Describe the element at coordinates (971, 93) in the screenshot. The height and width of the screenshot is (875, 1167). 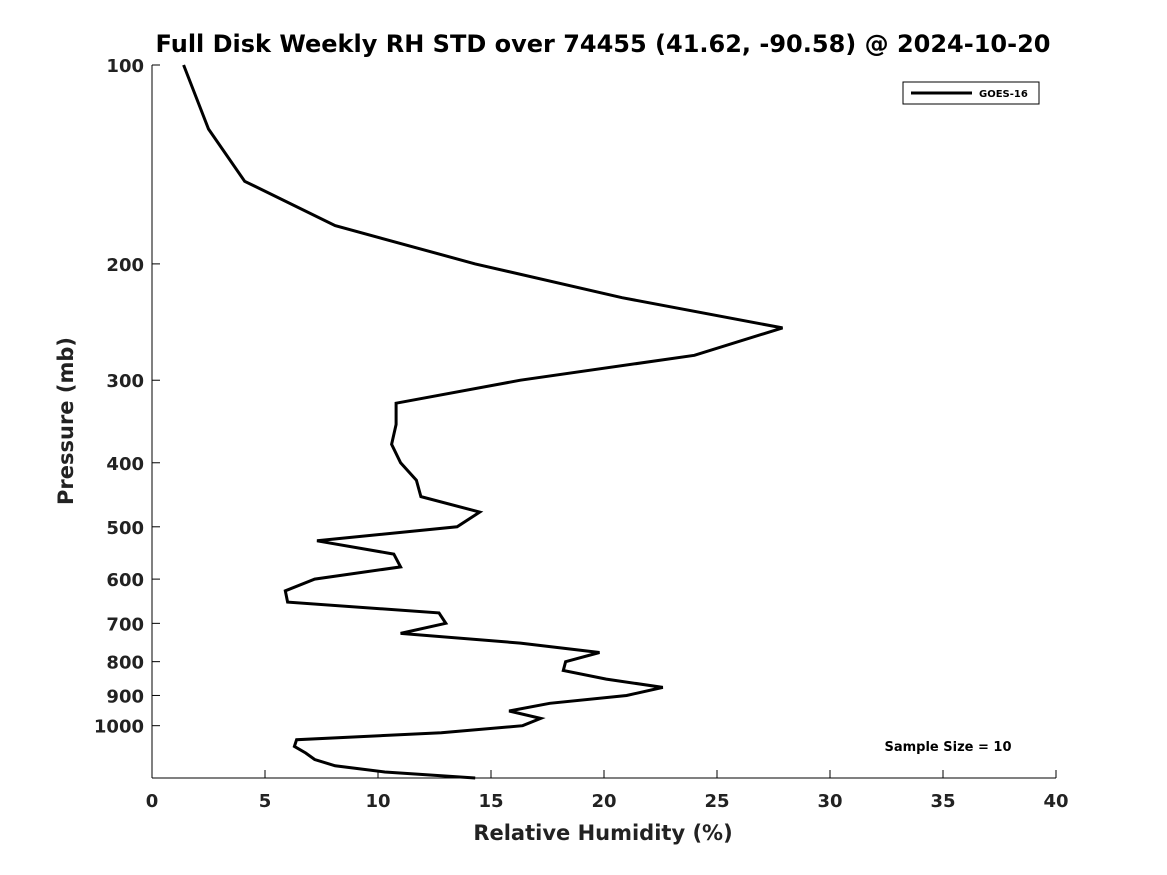
I see `legend: GOES-16` at that location.